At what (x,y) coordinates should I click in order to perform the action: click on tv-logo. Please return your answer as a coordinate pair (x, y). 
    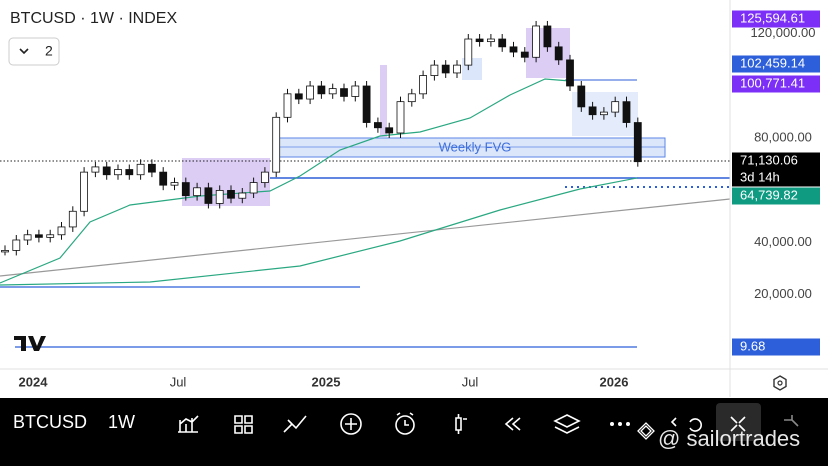
    Looking at the image, I should click on (30, 343).